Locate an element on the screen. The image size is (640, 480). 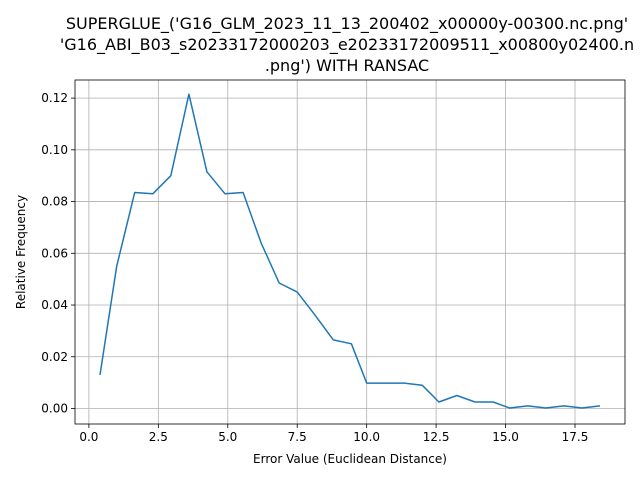
x-axis-label: Error Value (Euclidean Distance) is located at coordinates (350, 459).